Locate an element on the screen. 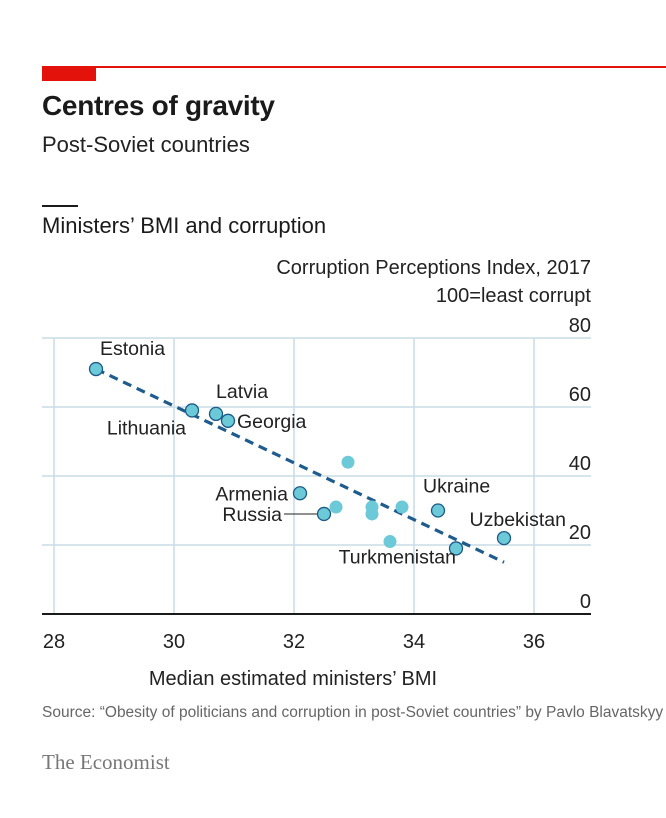  x-tick-label: 32 is located at coordinates (294, 642).